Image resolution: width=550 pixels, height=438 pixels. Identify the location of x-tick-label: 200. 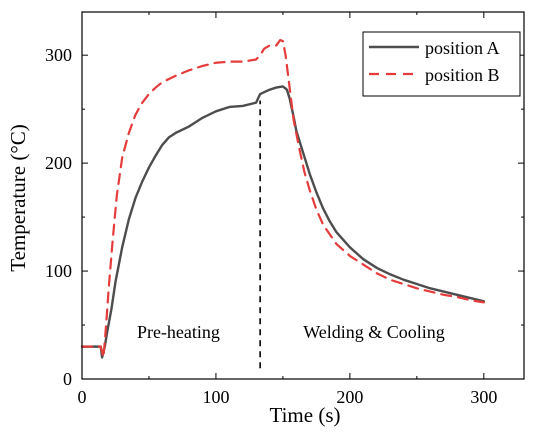
(349, 397).